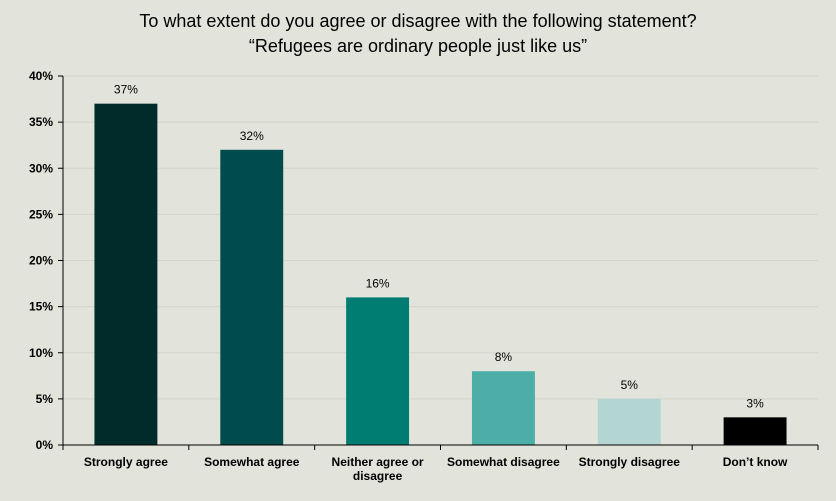 Image resolution: width=836 pixels, height=501 pixels. Describe the element at coordinates (378, 476) in the screenshot. I see `x-category-label: disagree` at that location.